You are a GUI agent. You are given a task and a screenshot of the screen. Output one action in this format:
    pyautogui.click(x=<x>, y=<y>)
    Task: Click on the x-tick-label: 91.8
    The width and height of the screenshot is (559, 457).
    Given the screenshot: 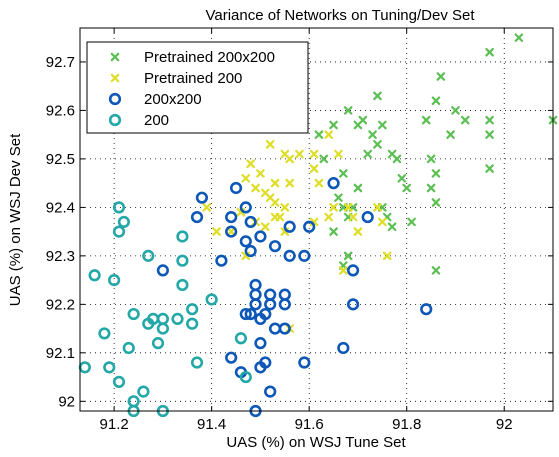 What is the action you would take?
    pyautogui.click(x=406, y=424)
    